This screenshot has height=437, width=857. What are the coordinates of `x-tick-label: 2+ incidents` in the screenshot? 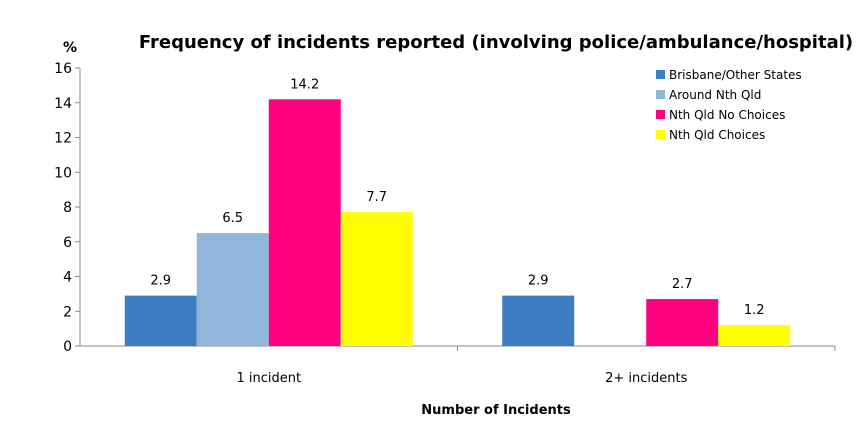 It's located at (646, 378).